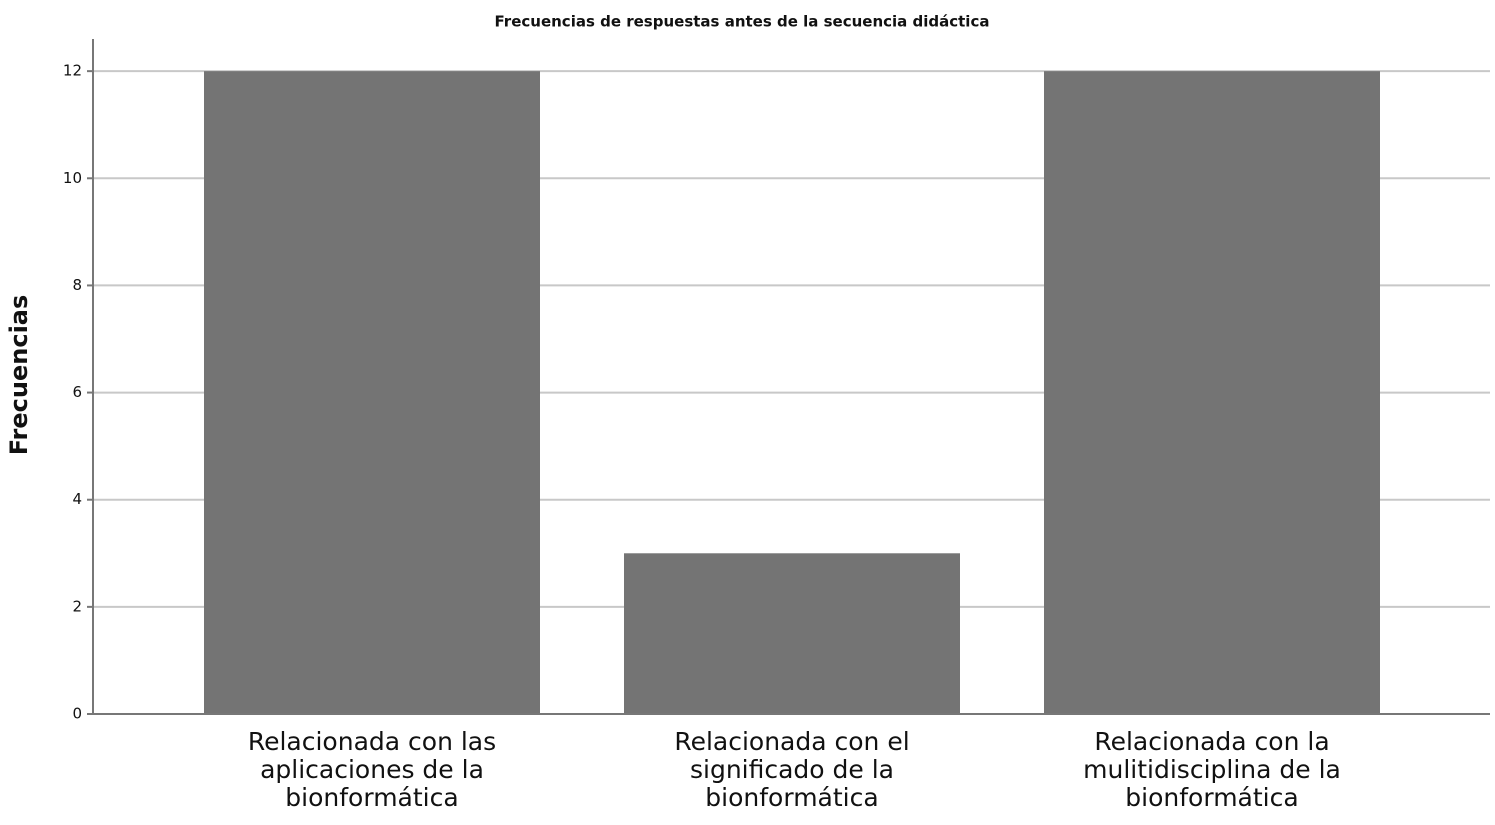 This screenshot has height=825, width=1495. What do you see at coordinates (77, 499) in the screenshot?
I see `y-tick-label: 4` at bounding box center [77, 499].